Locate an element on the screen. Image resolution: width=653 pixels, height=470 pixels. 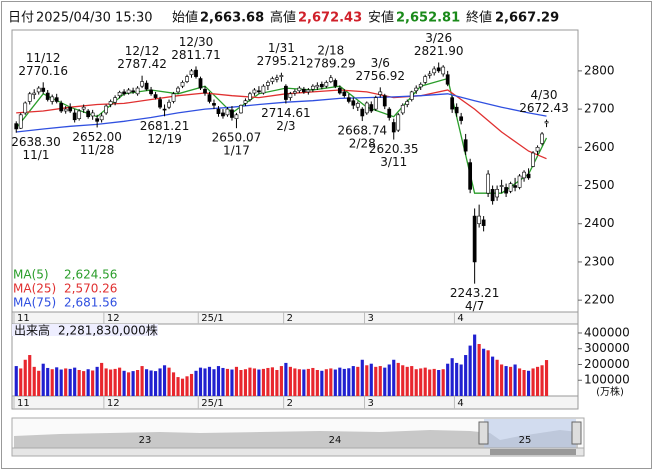
annotation-date: 2/18 is located at coordinates (330, 50).